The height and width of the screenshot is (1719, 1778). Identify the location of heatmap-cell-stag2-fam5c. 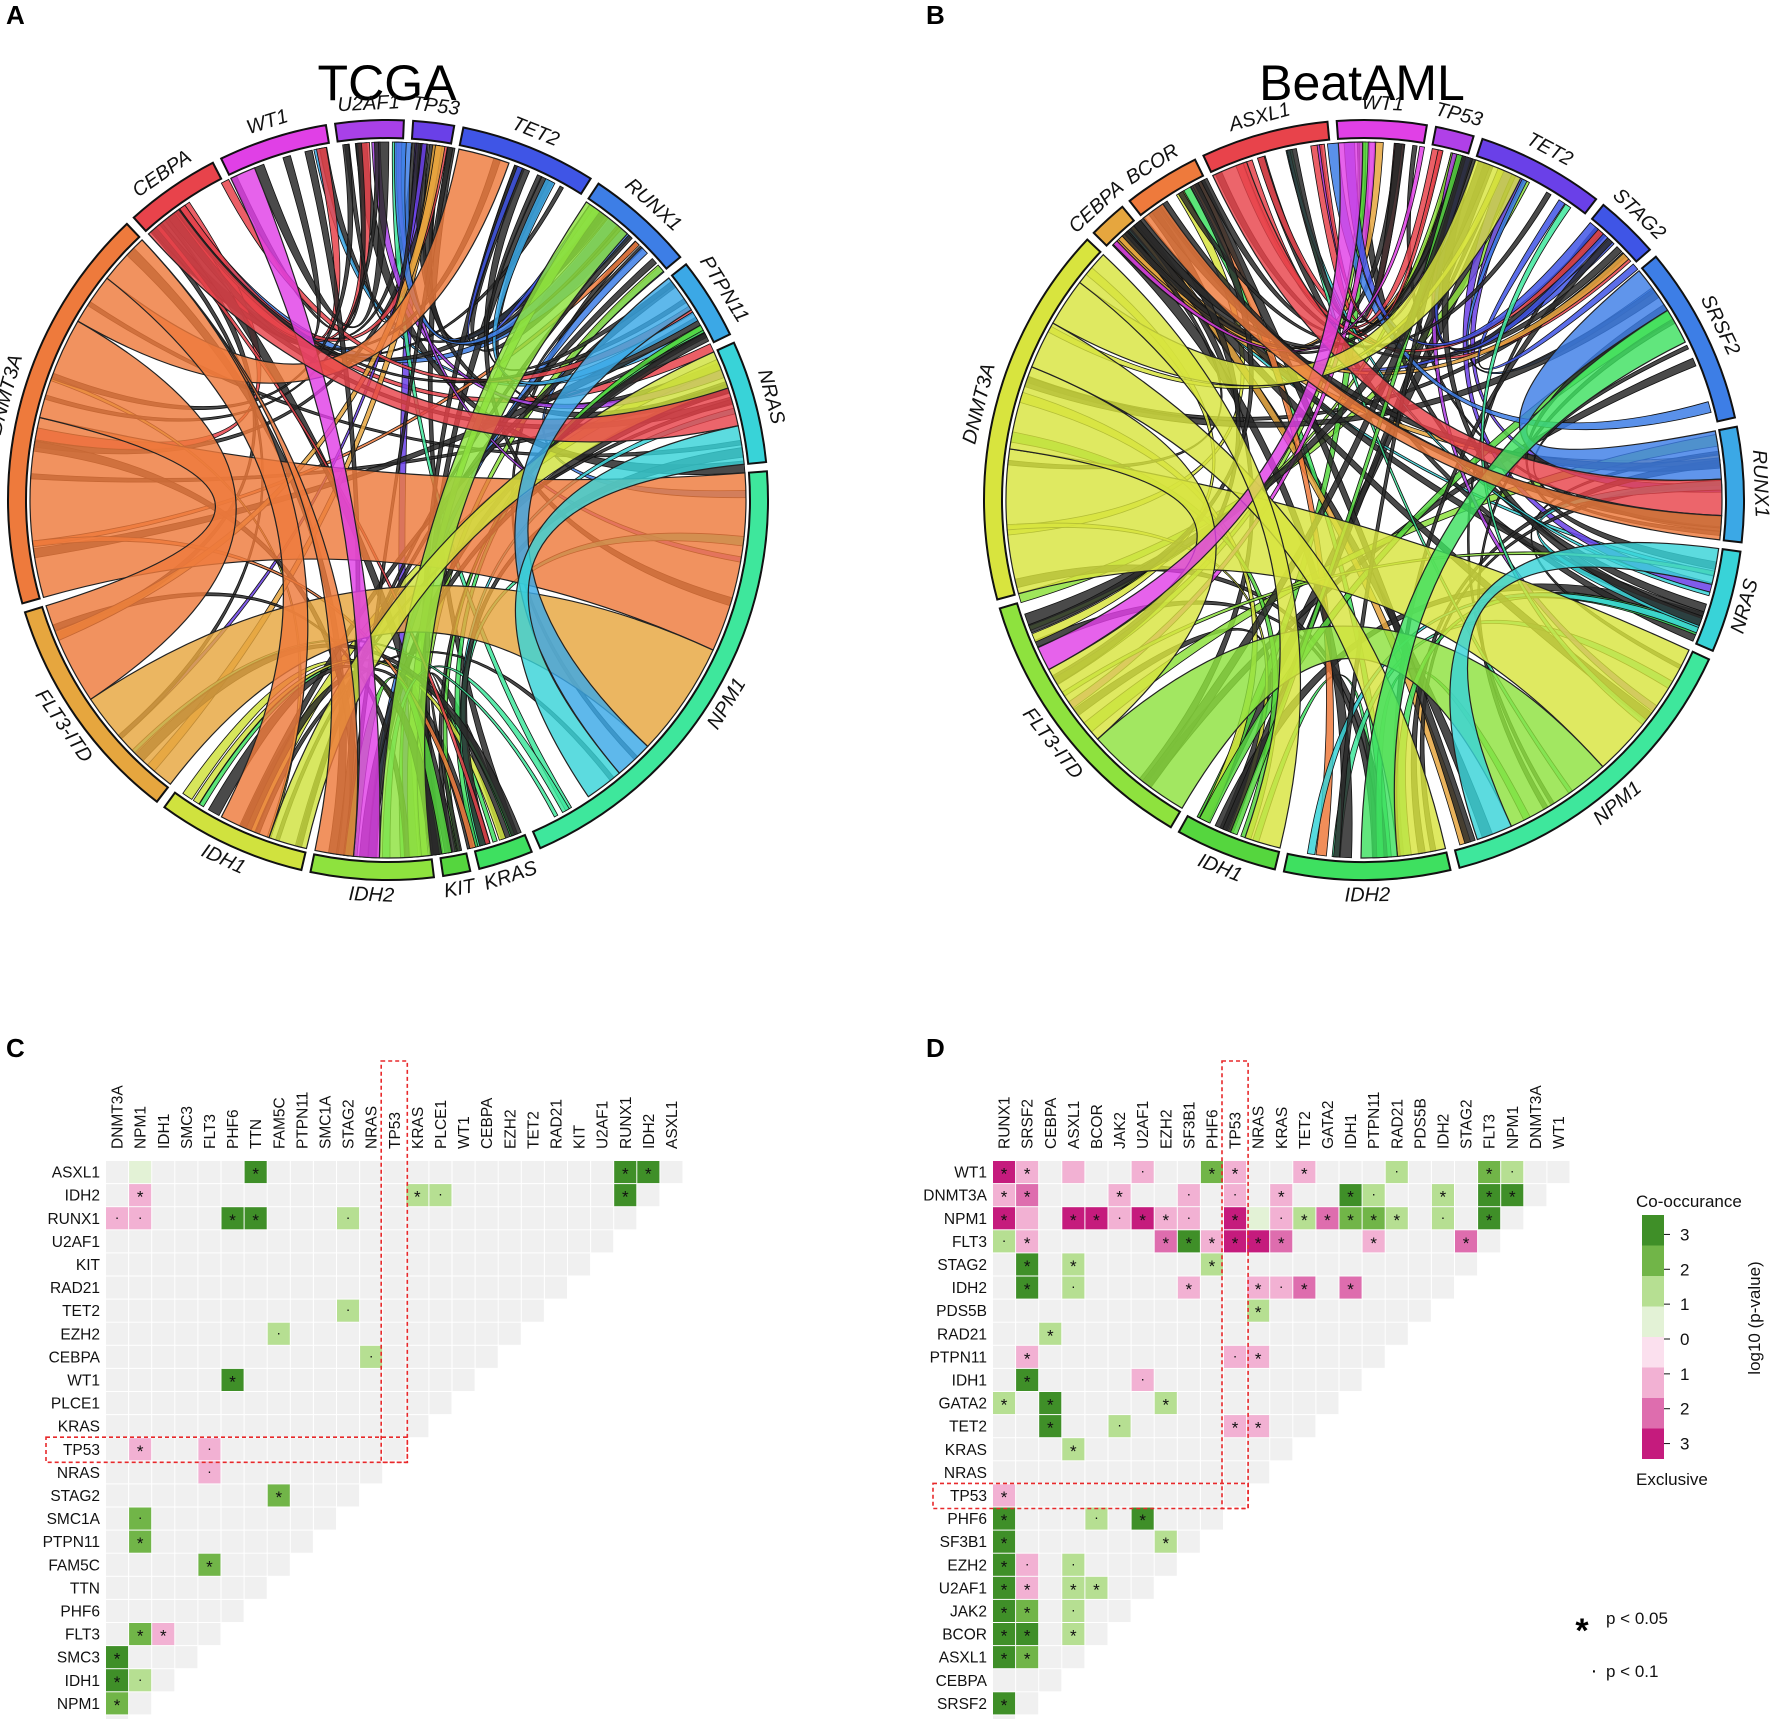
(278, 1495).